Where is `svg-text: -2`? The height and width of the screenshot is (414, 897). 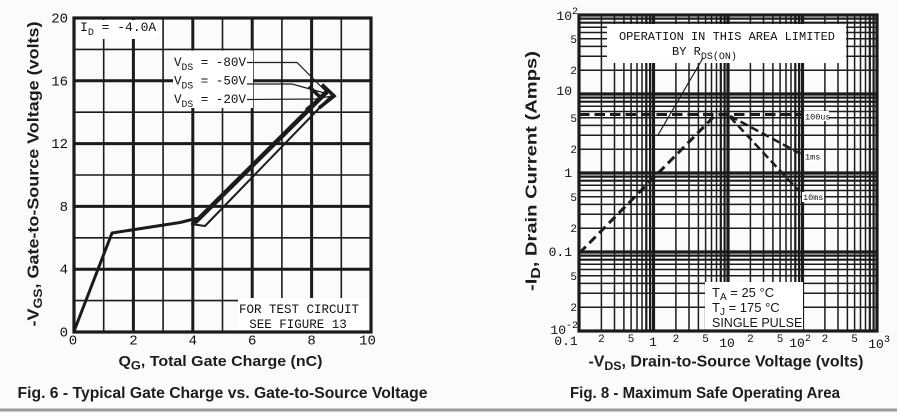
svg-text: -2 is located at coordinates (572, 326).